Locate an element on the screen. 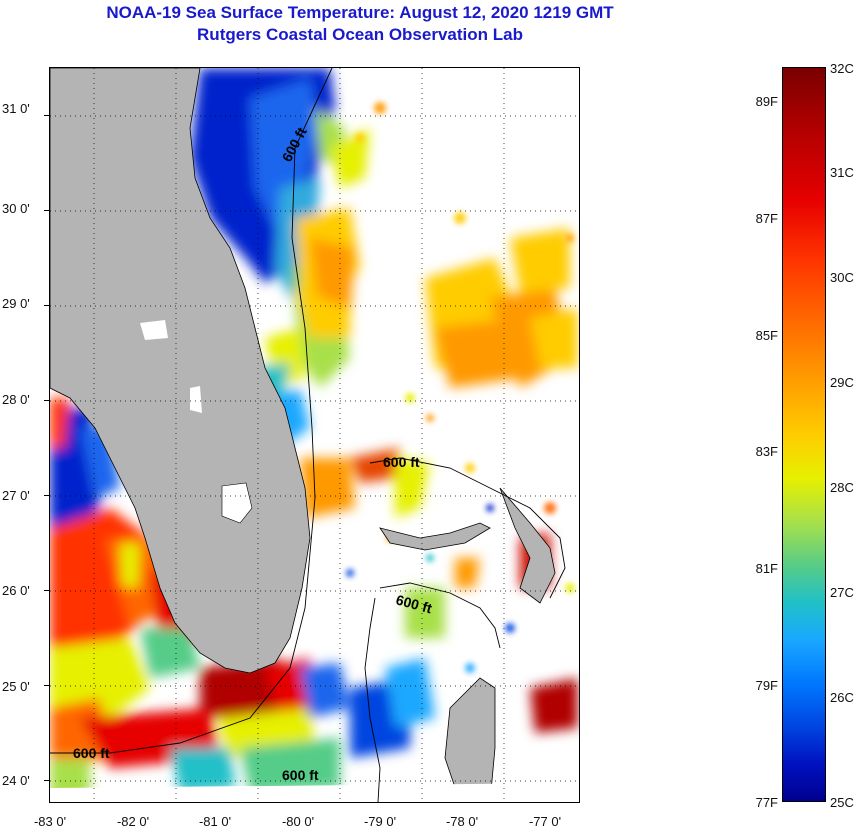 This screenshot has height=832, width=864. lon-label: -78 0' is located at coordinates (462, 821).